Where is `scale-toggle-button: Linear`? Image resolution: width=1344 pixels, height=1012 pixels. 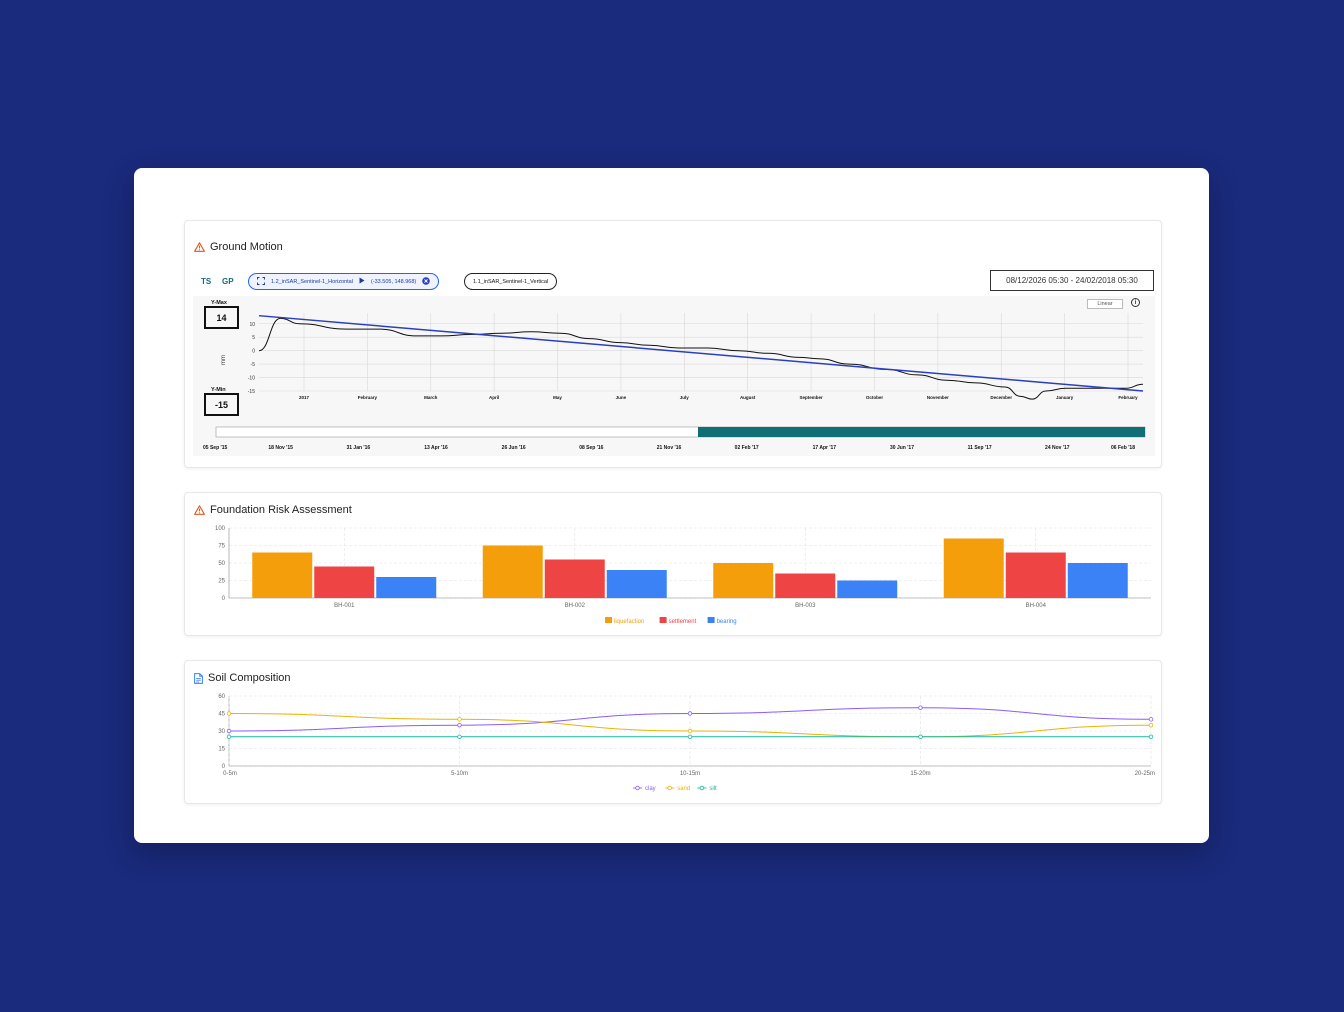 scale-toggle-button: Linear is located at coordinates (1105, 304).